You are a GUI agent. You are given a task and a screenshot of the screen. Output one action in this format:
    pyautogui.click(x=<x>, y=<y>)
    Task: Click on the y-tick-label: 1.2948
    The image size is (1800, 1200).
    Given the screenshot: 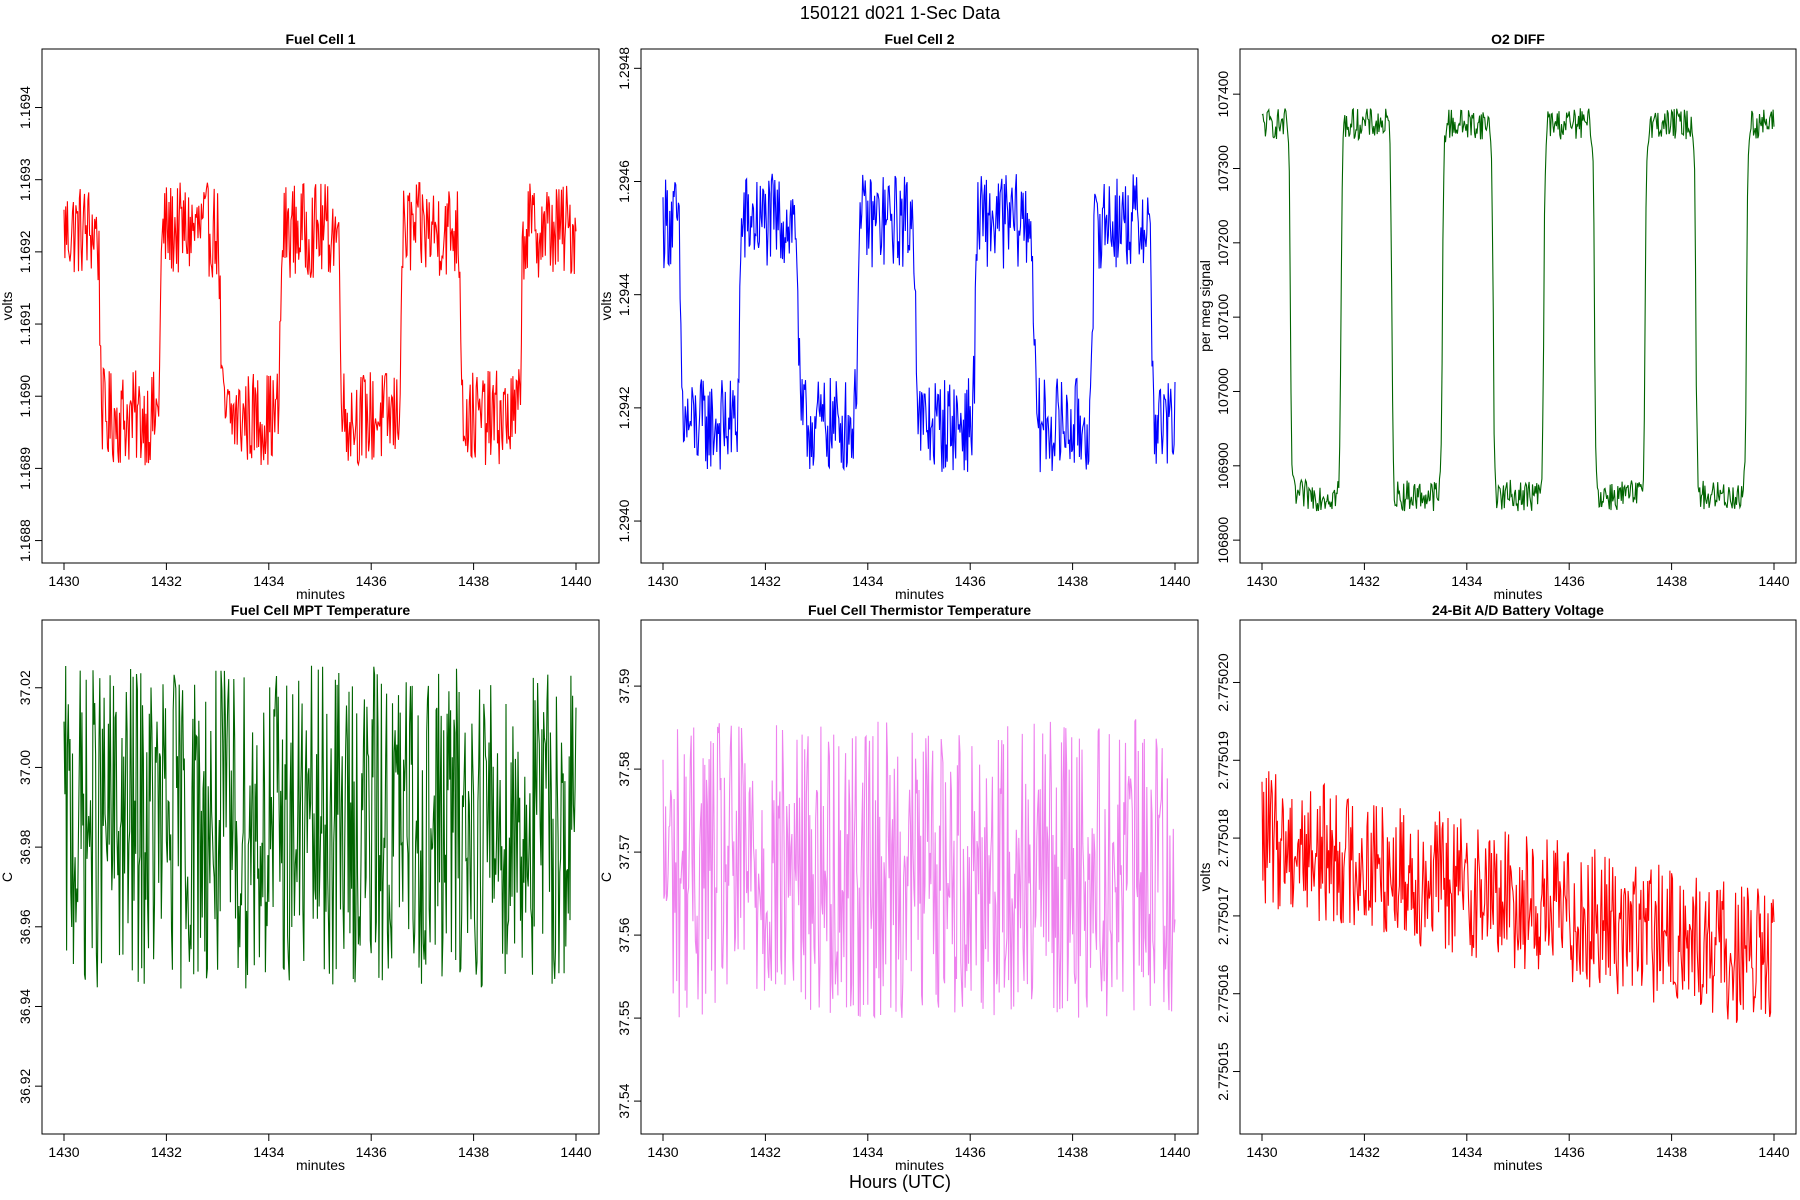 What is the action you would take?
    pyautogui.click(x=624, y=68)
    